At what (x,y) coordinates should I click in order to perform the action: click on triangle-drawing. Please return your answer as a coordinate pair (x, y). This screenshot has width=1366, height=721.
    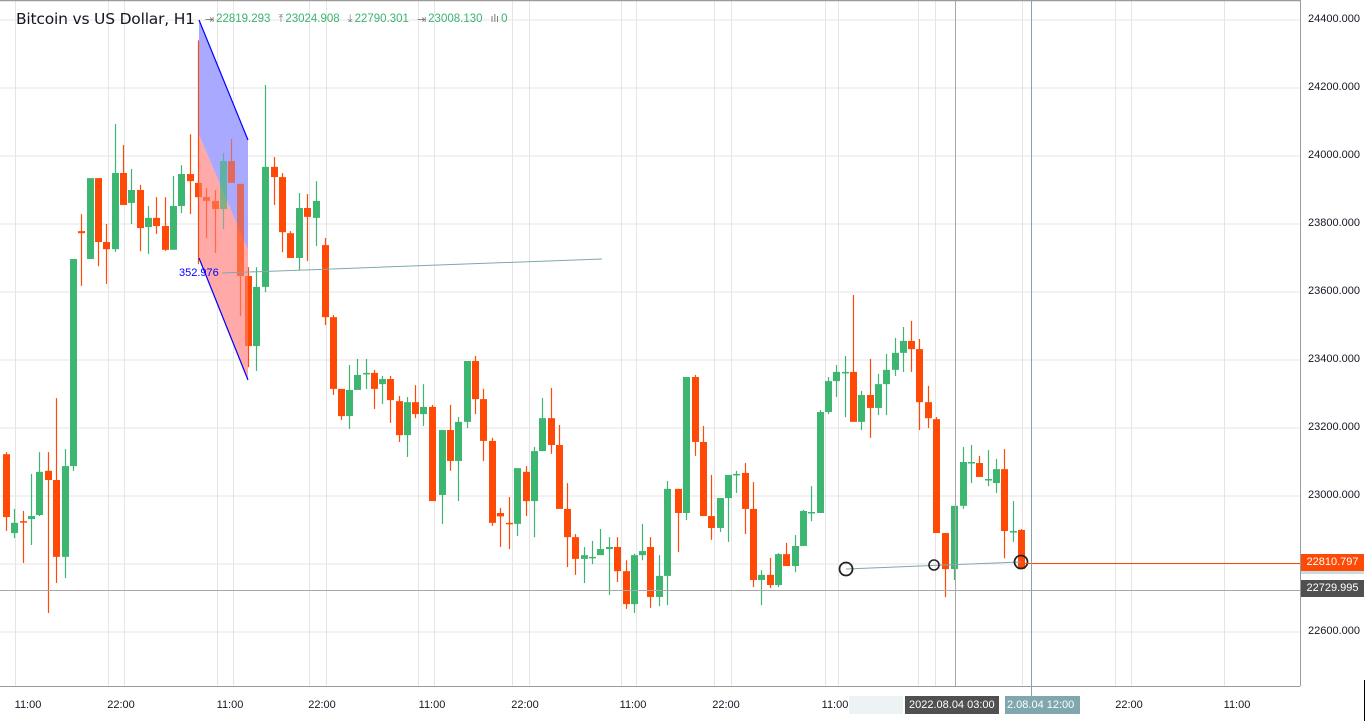
    Looking at the image, I should click on (223, 200).